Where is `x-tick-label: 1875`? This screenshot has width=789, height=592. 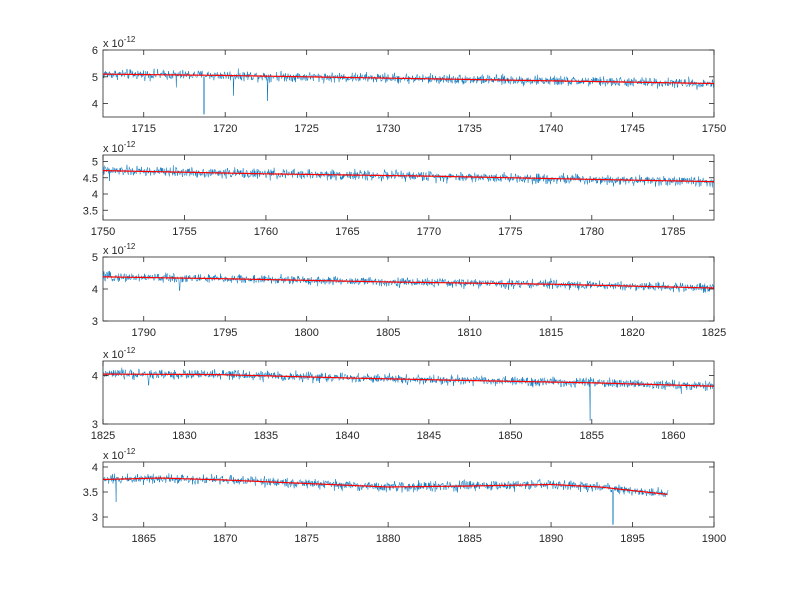 x-tick-label: 1875 is located at coordinates (306, 539).